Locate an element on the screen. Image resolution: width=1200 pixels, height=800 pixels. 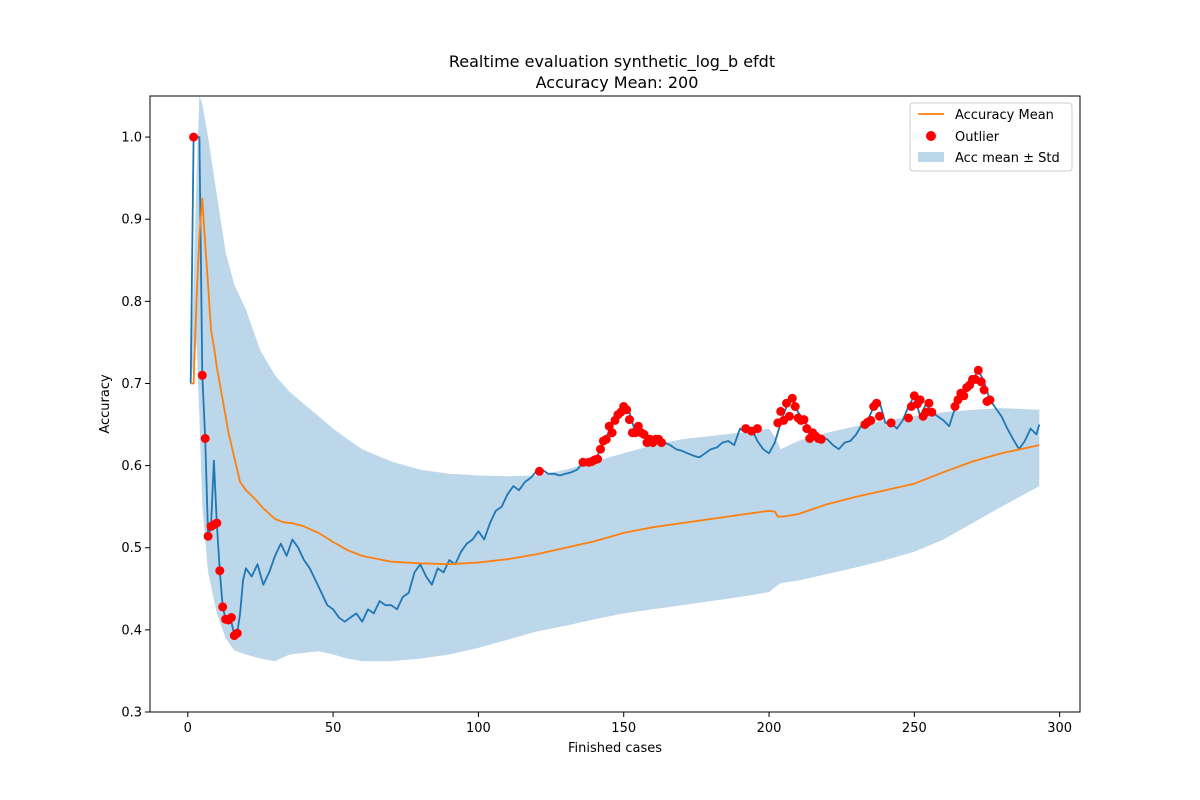
legend-label-mean: Accuracy Mean is located at coordinates (1004, 115).